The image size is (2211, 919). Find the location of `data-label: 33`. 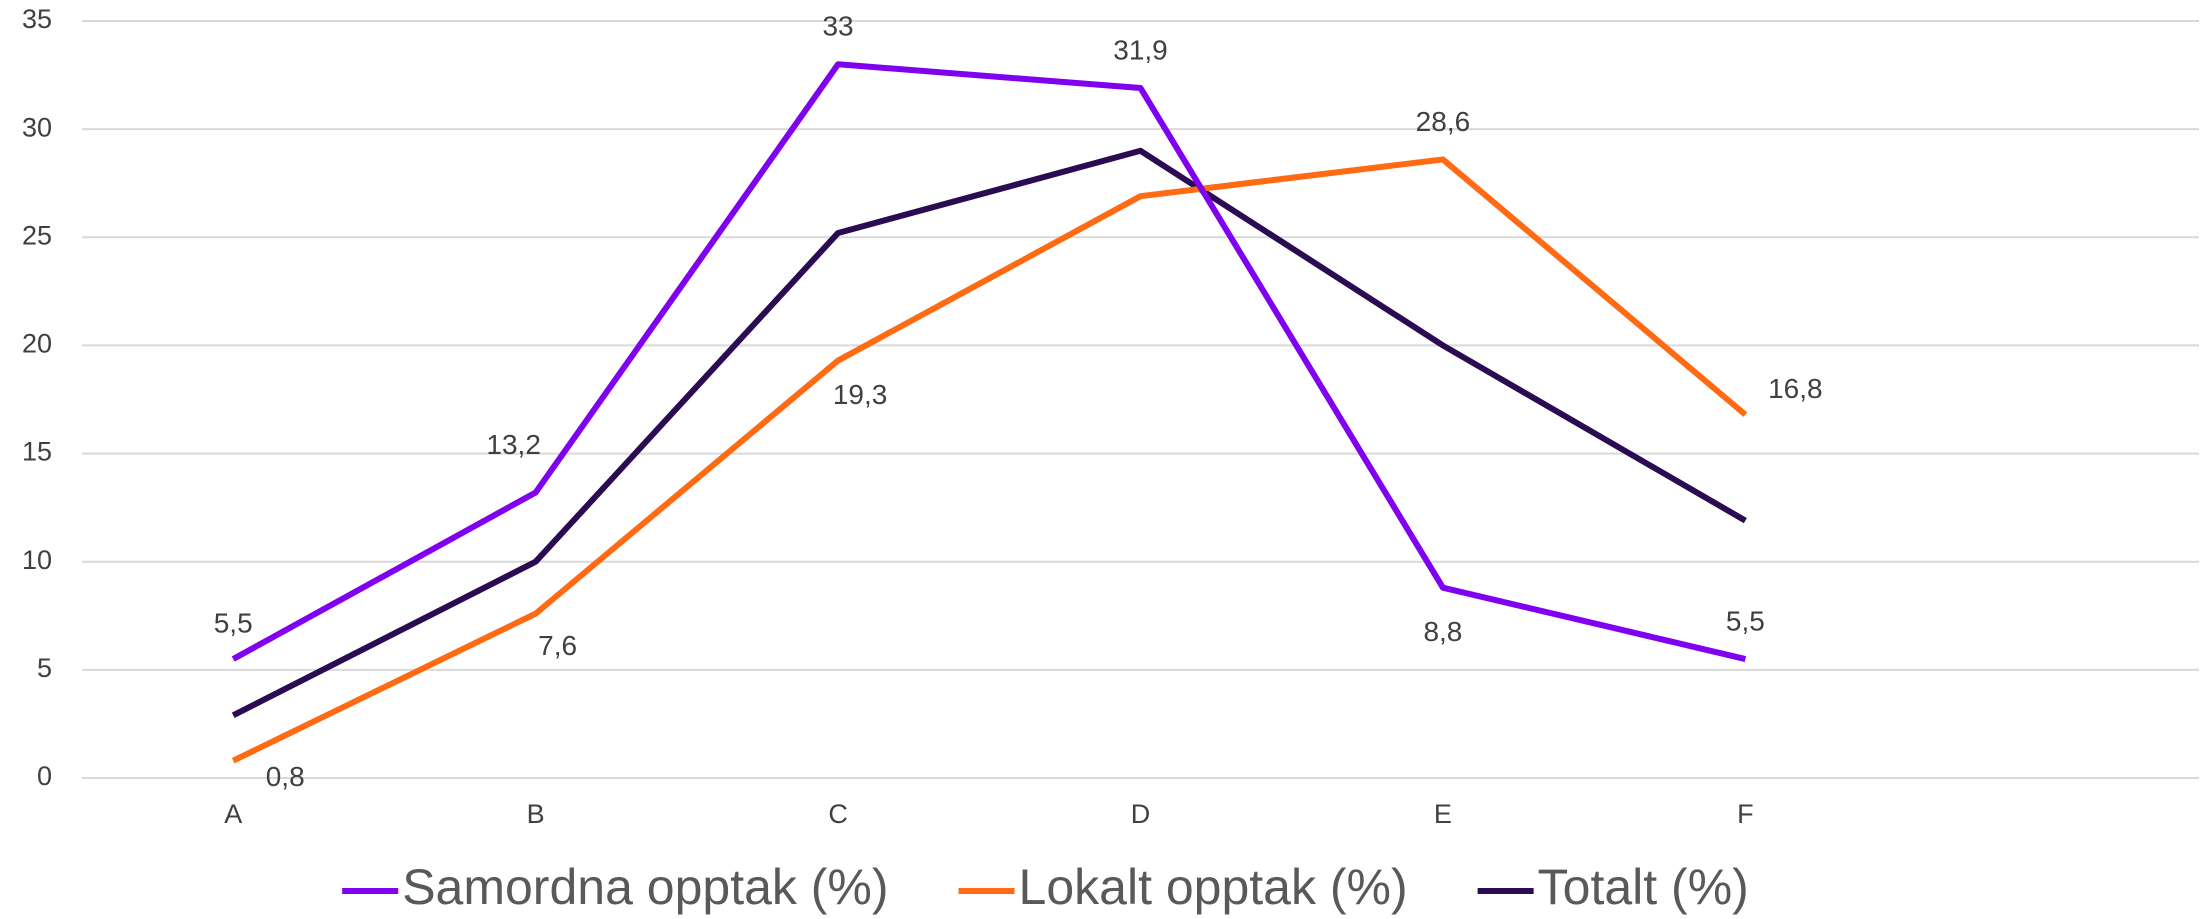

data-label: 33 is located at coordinates (837, 26).